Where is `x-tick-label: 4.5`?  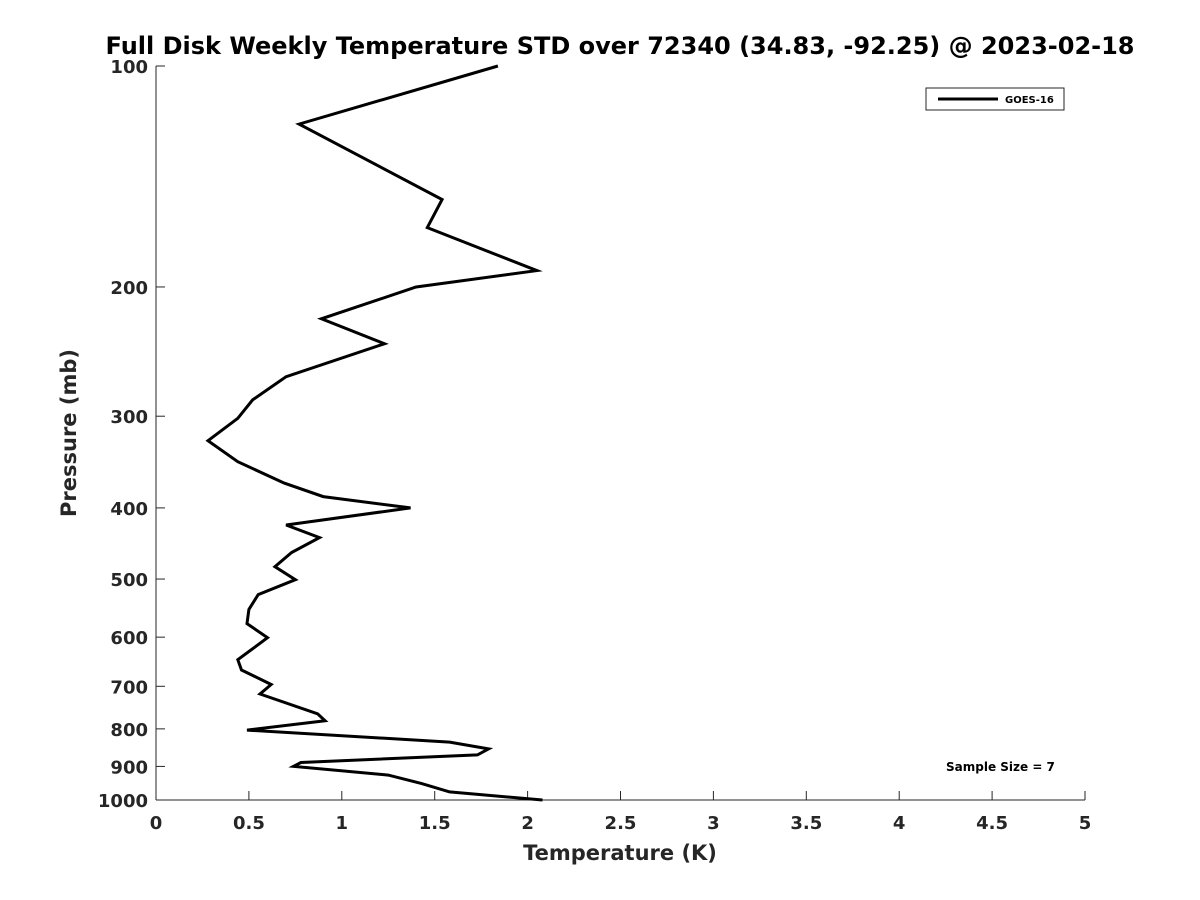
x-tick-label: 4.5 is located at coordinates (992, 823).